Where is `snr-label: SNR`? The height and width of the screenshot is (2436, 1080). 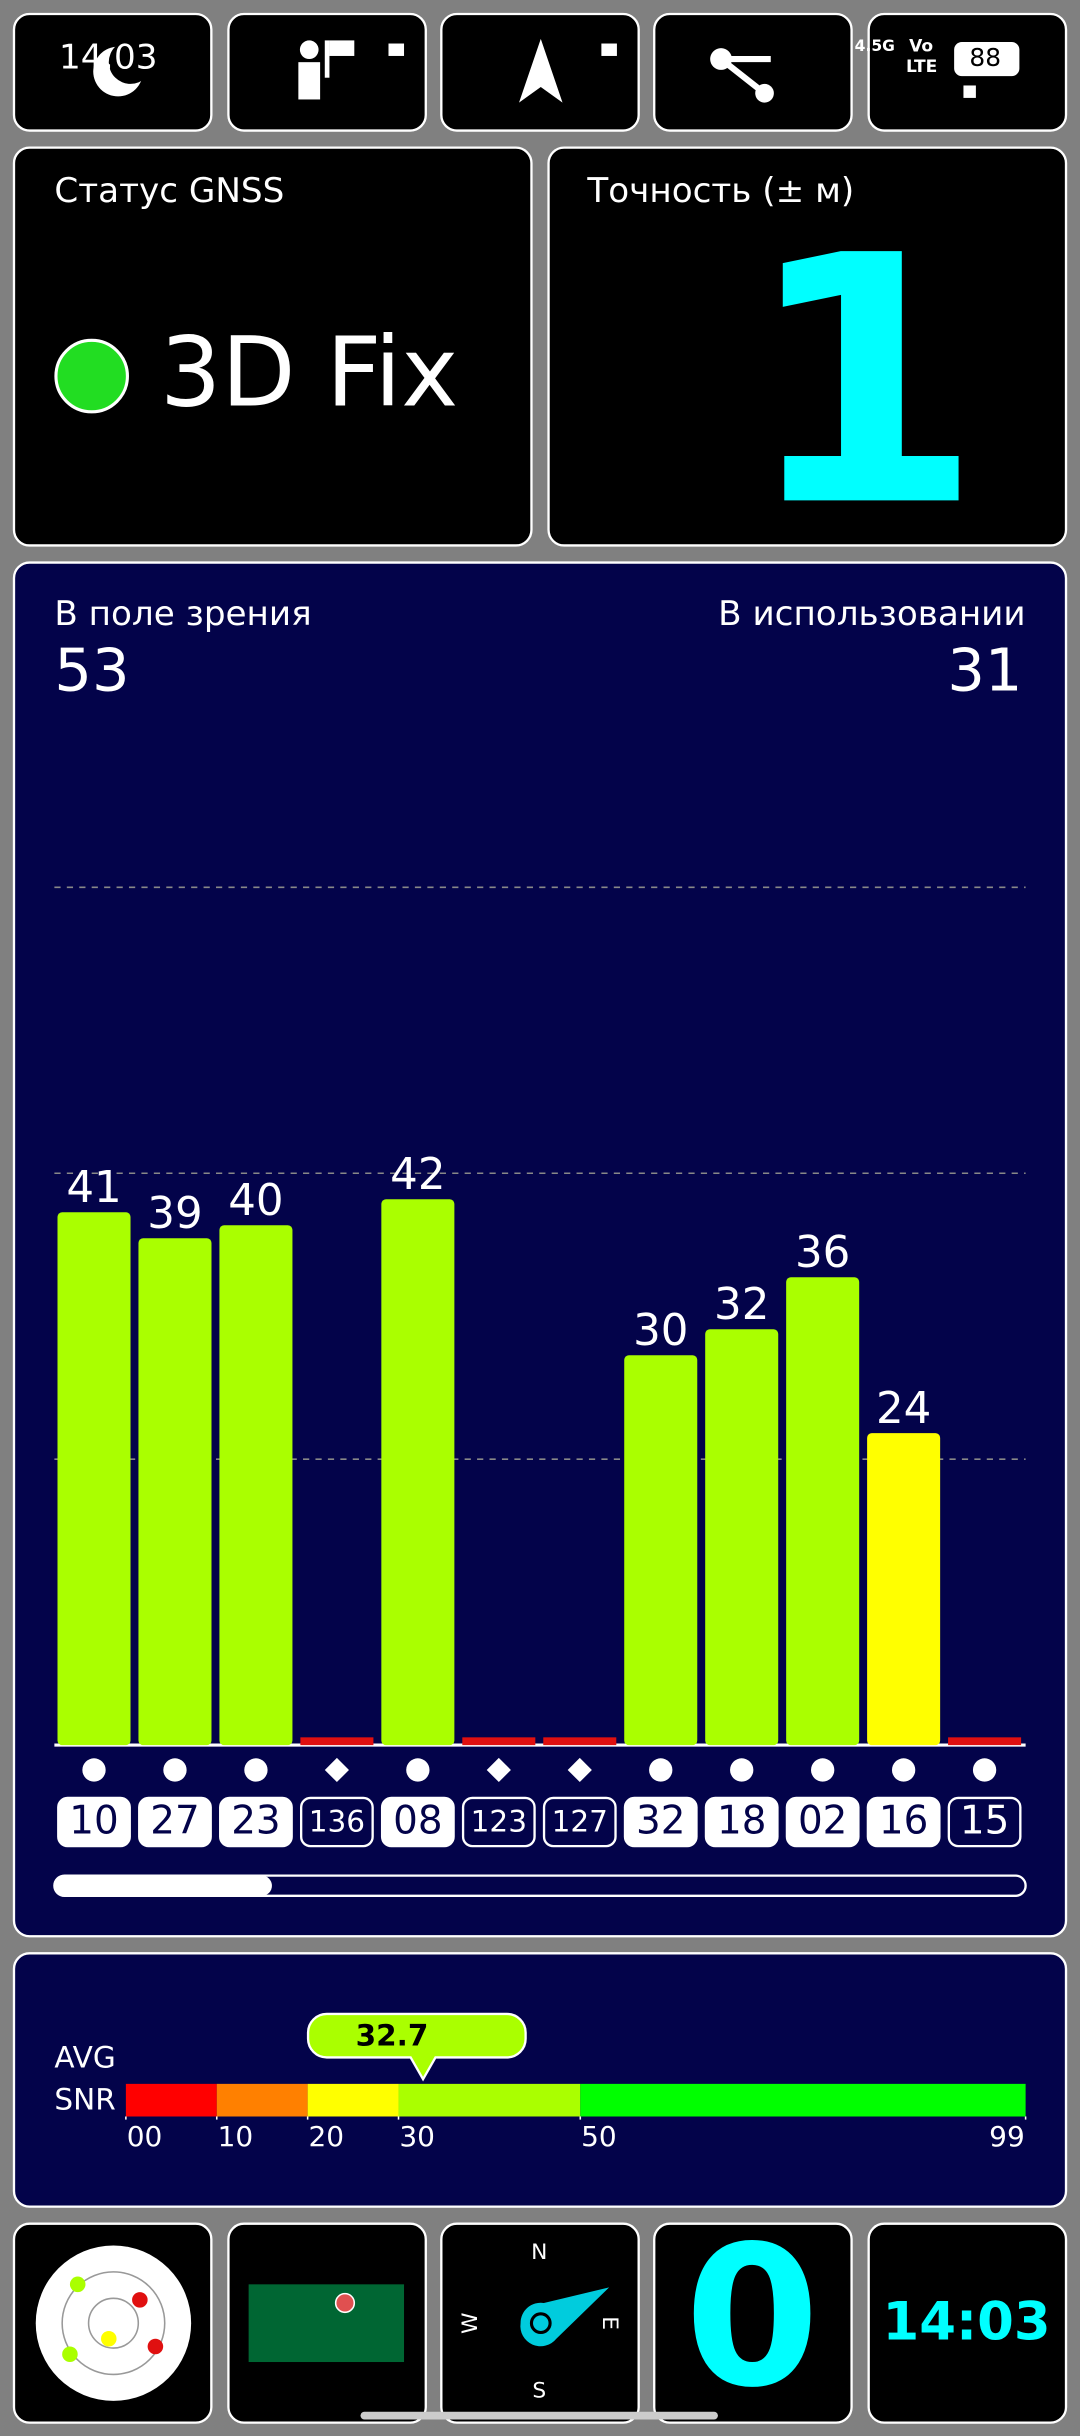 snr-label: SNR is located at coordinates (84, 2099).